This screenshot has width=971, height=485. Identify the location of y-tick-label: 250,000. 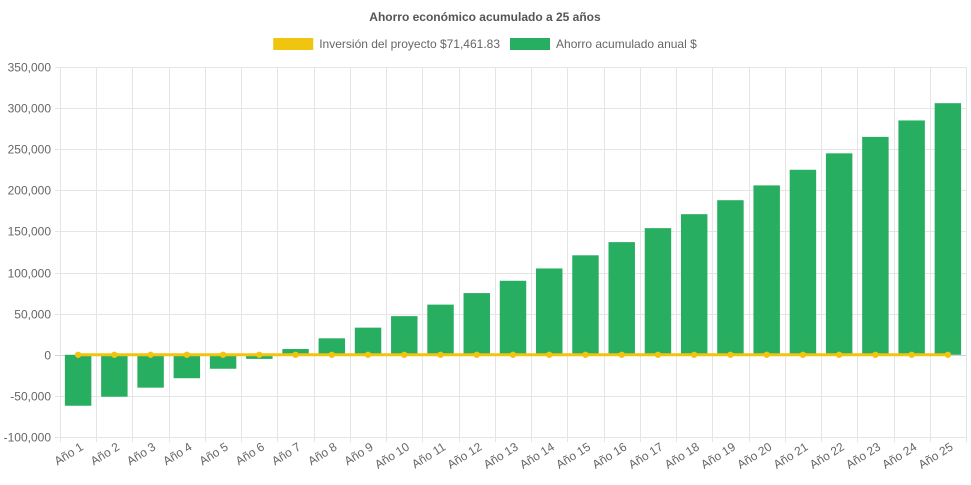
(30, 150).